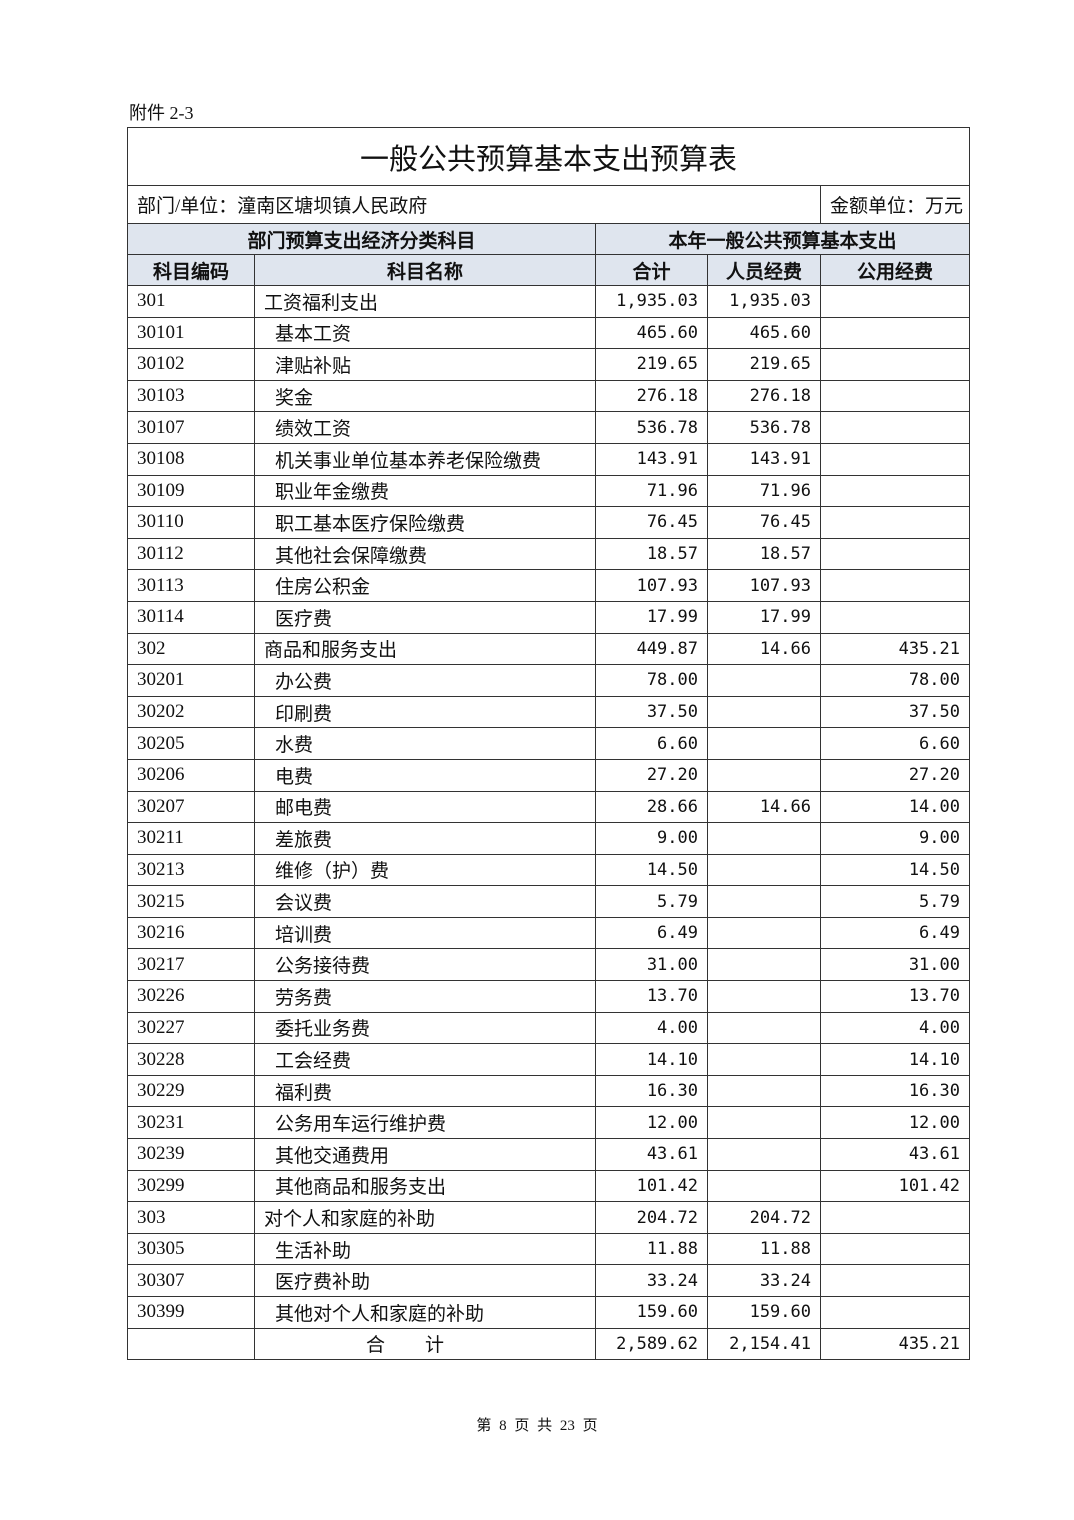 The width and height of the screenshot is (1074, 1520). Describe the element at coordinates (651, 807) in the screenshot. I see `cell-total: 28.66` at that location.